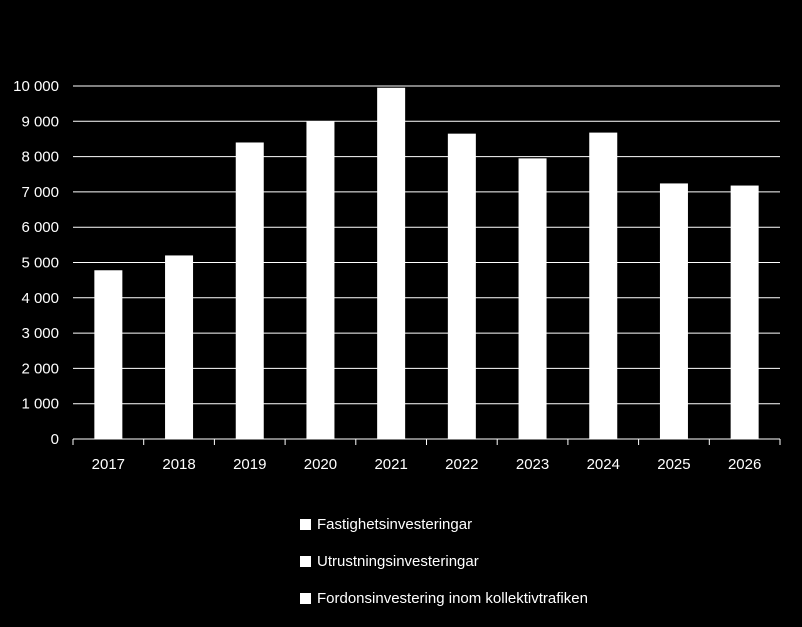 The image size is (802, 627). What do you see at coordinates (40, 157) in the screenshot?
I see `y-tick-label: 8 000` at bounding box center [40, 157].